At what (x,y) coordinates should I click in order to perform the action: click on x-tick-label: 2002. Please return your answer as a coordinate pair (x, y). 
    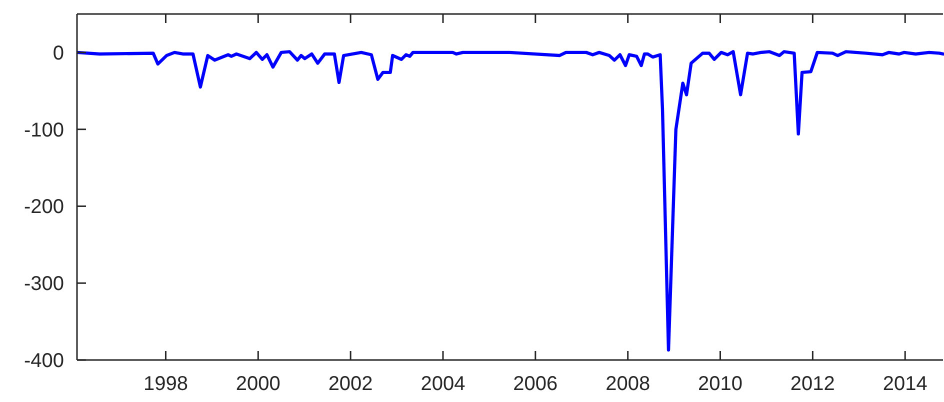
    Looking at the image, I should click on (350, 384).